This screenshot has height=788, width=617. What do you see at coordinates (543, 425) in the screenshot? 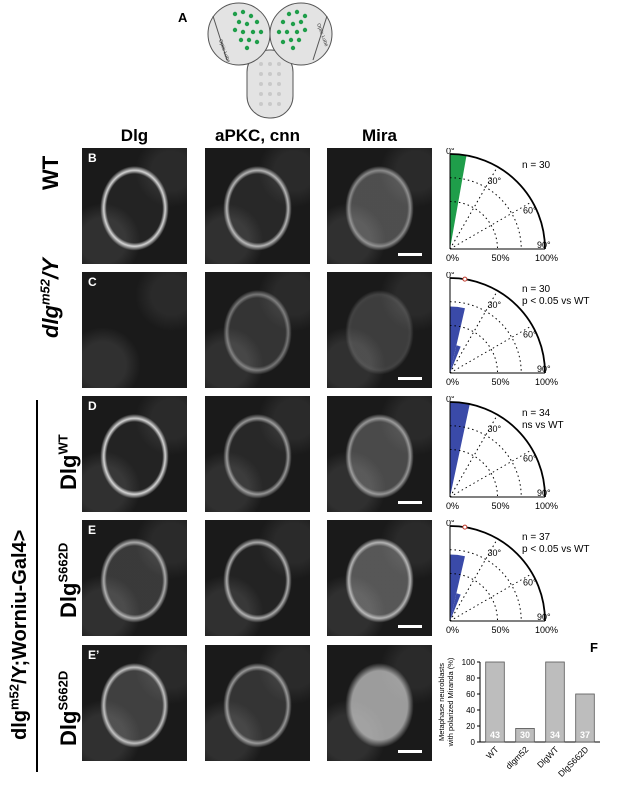
I see `polar-stat-text: ns vs WT` at bounding box center [543, 425].